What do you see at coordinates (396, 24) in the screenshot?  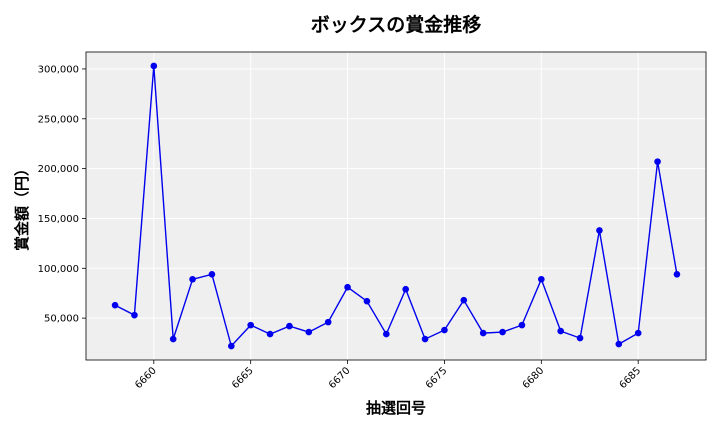 I see `chart-title: ボックスの賞金推移` at bounding box center [396, 24].